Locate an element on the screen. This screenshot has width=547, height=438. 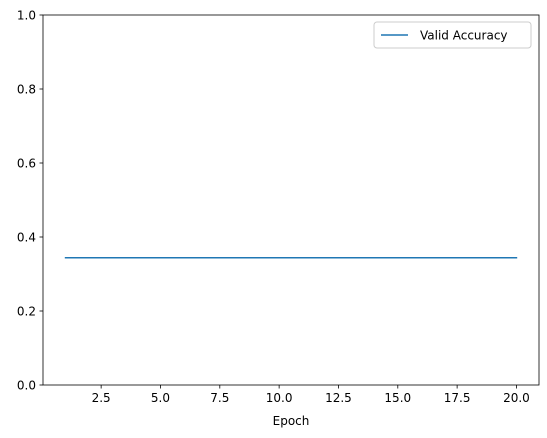
x-tick-label: 20.0 is located at coordinates (516, 398).